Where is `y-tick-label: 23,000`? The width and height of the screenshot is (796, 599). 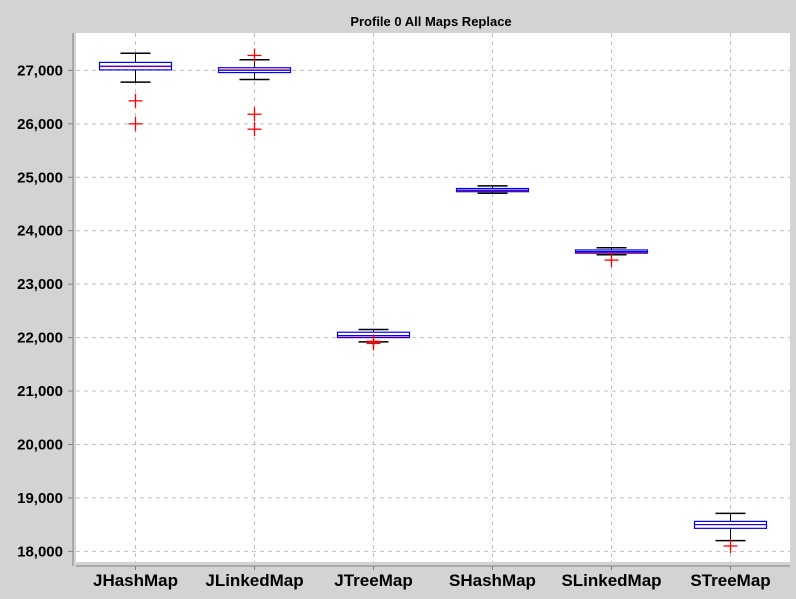
y-tick-label: 23,000 is located at coordinates (40, 284).